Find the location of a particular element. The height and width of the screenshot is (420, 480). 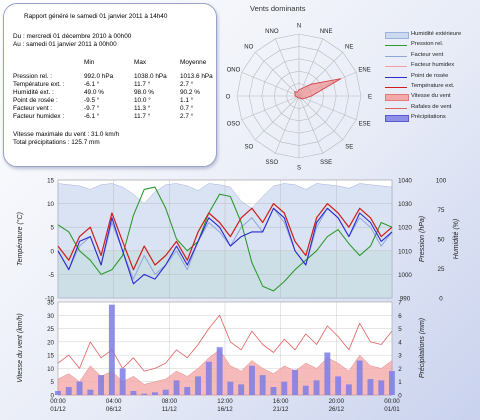

date-tick-label: 11/12 is located at coordinates (170, 409).